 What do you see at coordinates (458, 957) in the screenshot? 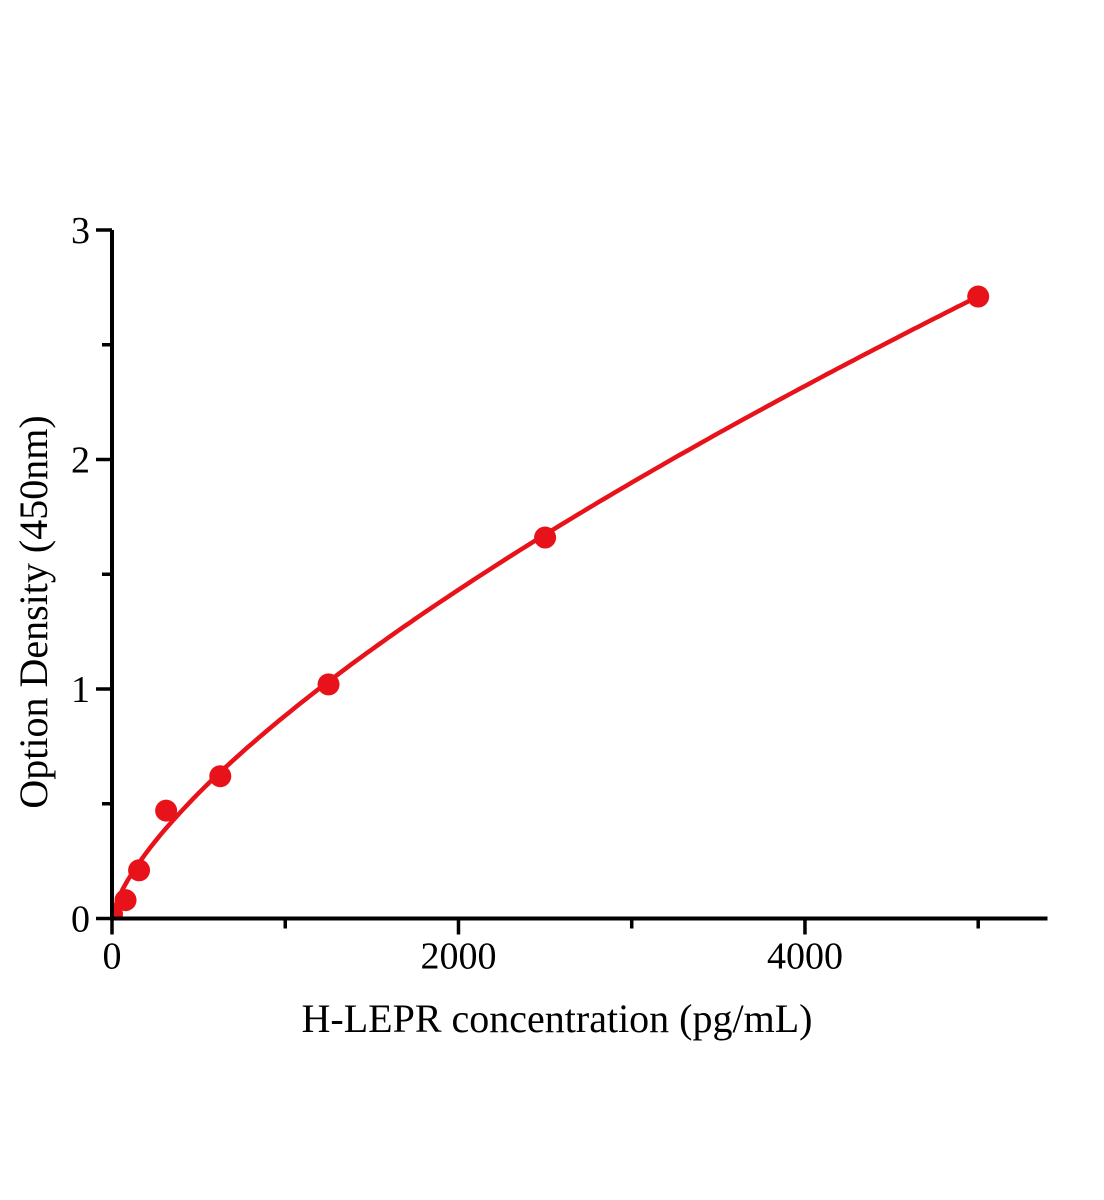
I see `x-tick-label: 2000` at bounding box center [458, 957].